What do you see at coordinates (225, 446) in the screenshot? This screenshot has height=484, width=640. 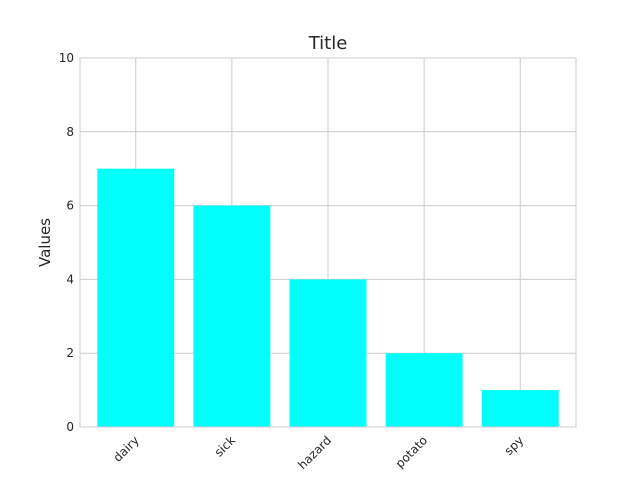 I see `x-tick-label: sick` at bounding box center [225, 446].